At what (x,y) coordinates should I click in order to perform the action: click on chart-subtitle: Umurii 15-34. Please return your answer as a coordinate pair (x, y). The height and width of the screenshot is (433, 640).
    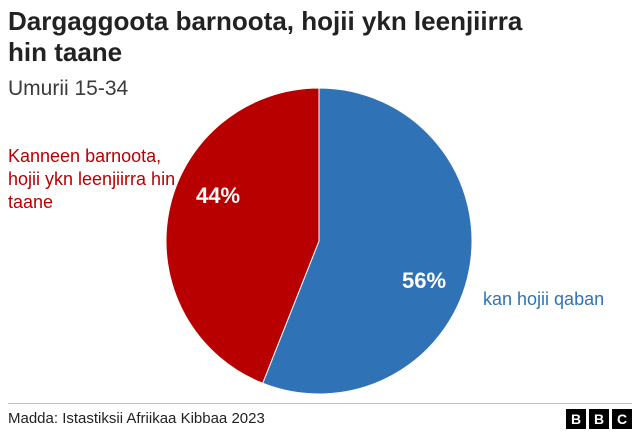
    Looking at the image, I should click on (68, 88).